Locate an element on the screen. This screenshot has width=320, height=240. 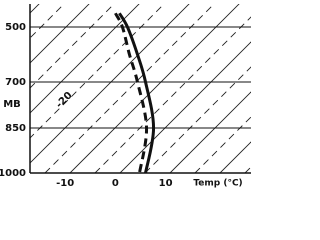
x-tick-label: -10 is located at coordinates (65, 183).